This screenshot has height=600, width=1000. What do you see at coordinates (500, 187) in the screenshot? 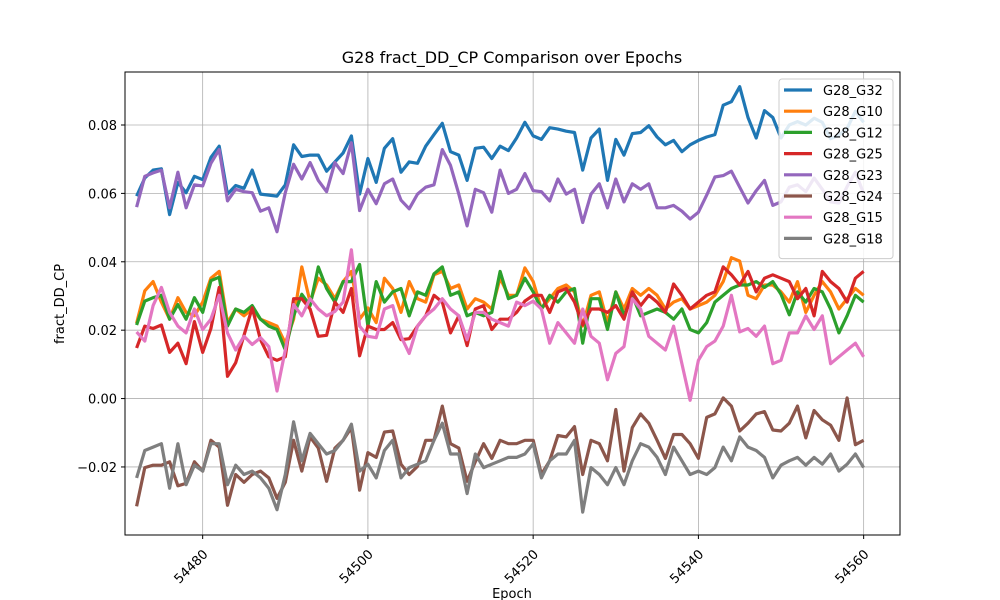
I see `series-line-g28-g23` at bounding box center [500, 187].